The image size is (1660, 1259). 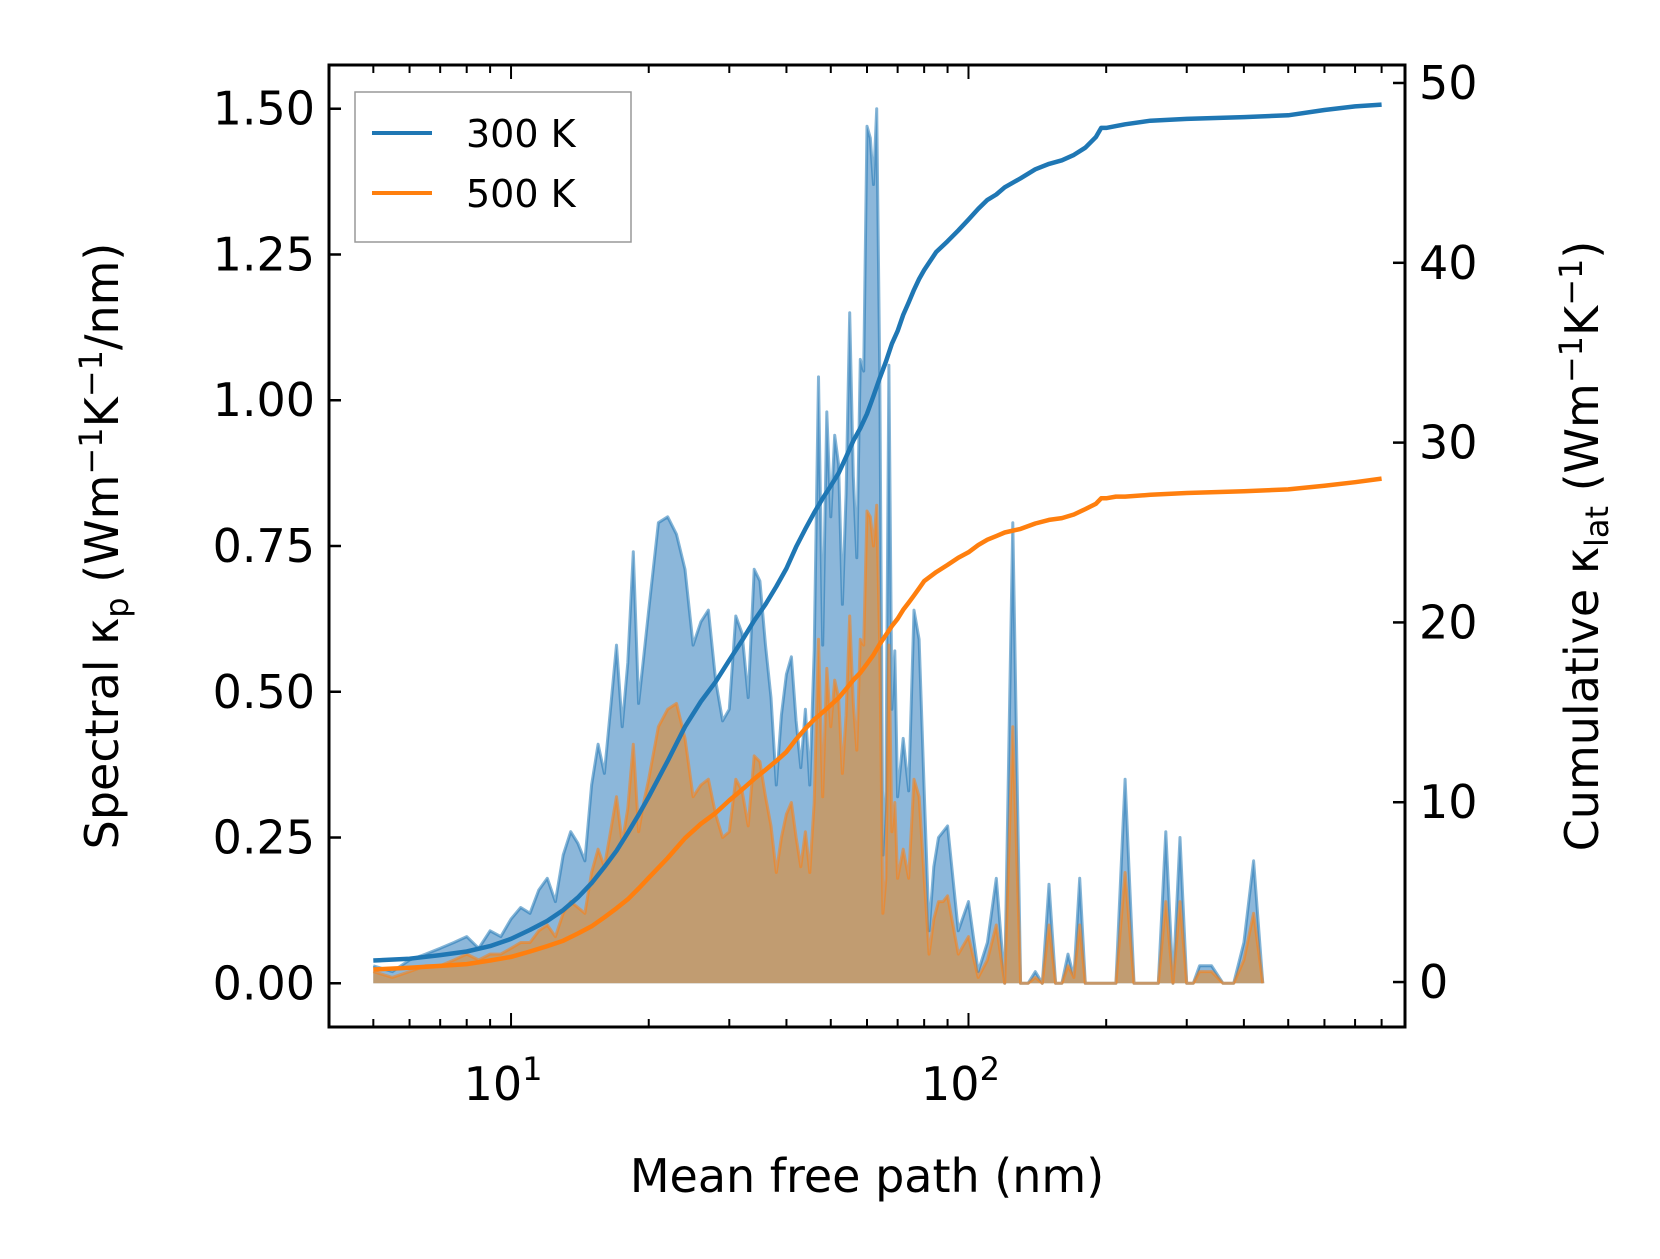 I want to click on y-right-tick-label: 20, so click(x=1448, y=622).